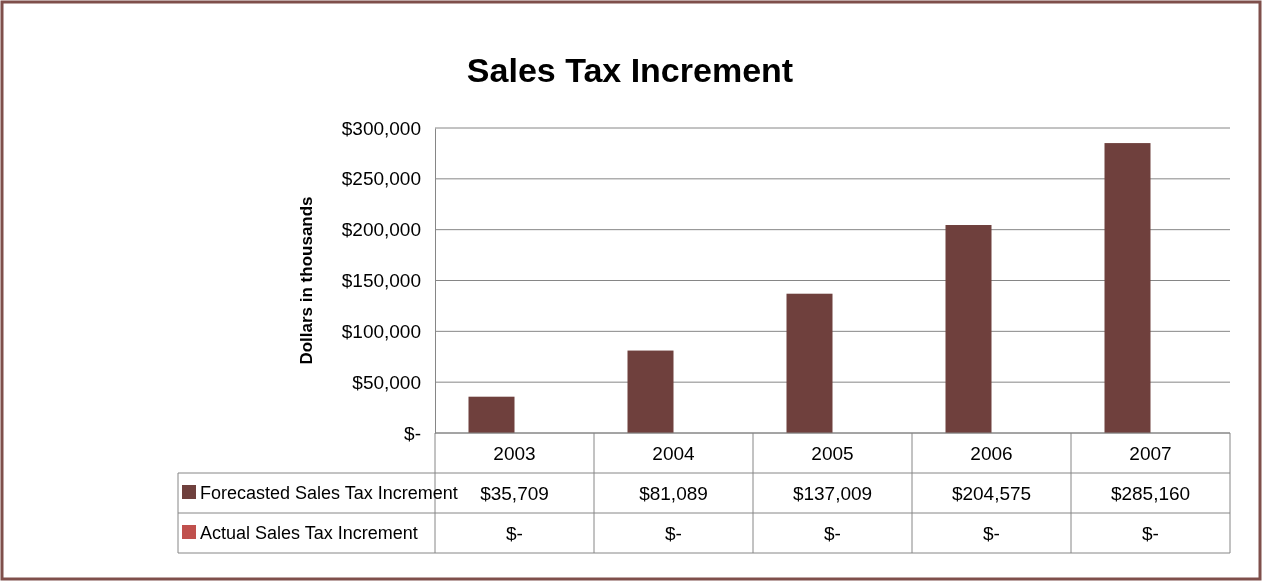  Describe the element at coordinates (381, 128) in the screenshot. I see `y-tick-label: $300,000` at that location.